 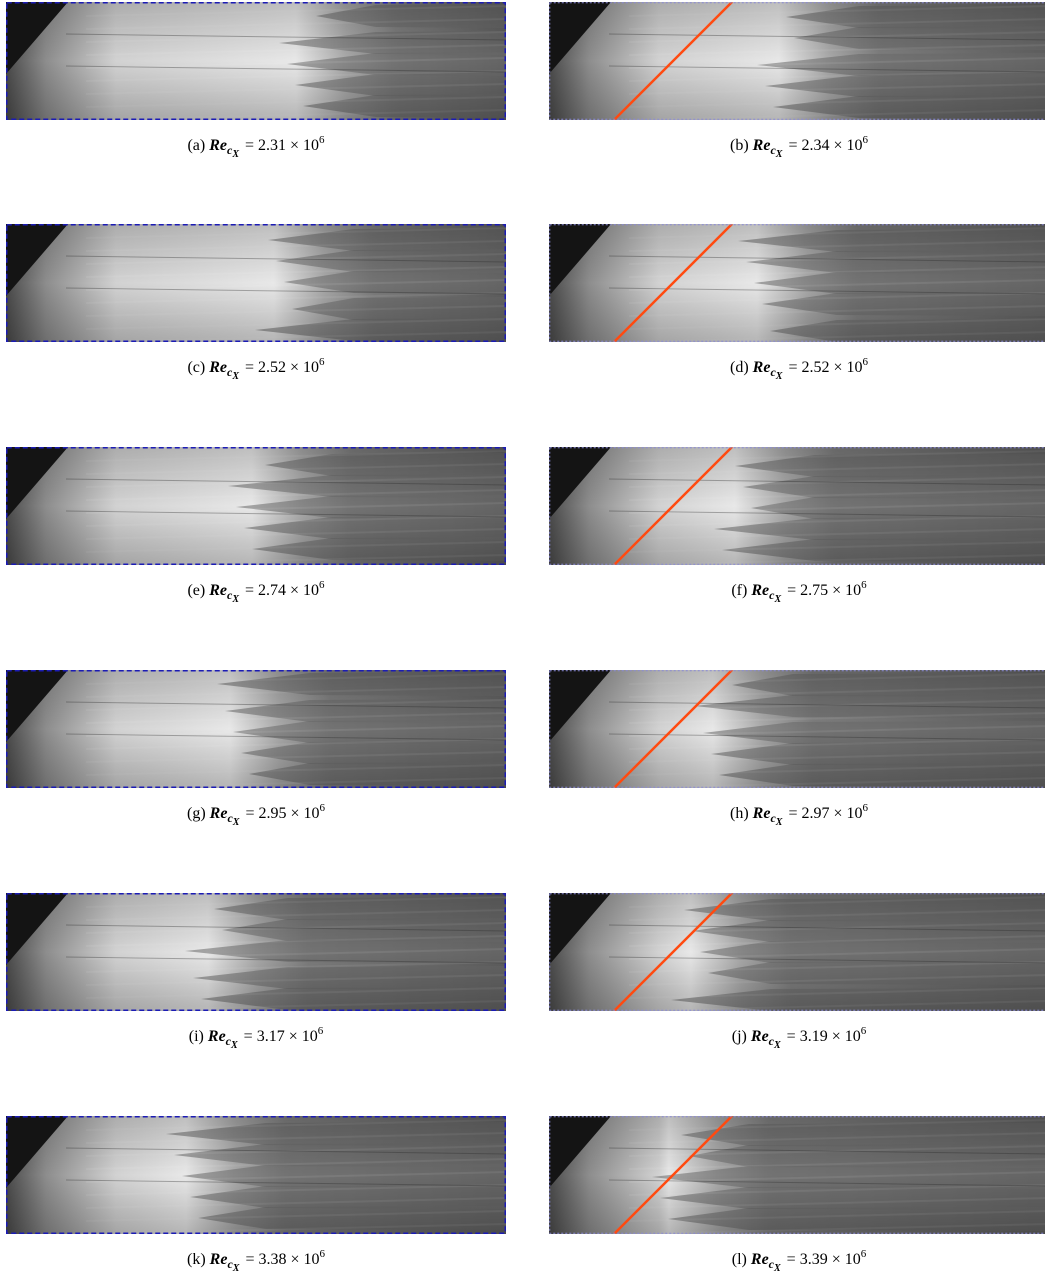 I want to click on reynolds-value: = 3.38 × 106, so click(x=285, y=1258).